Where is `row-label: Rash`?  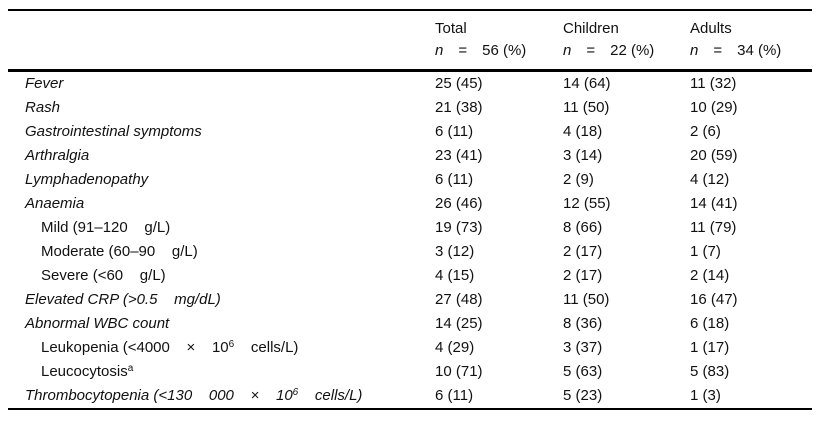
row-label: Rash is located at coordinates (43, 107).